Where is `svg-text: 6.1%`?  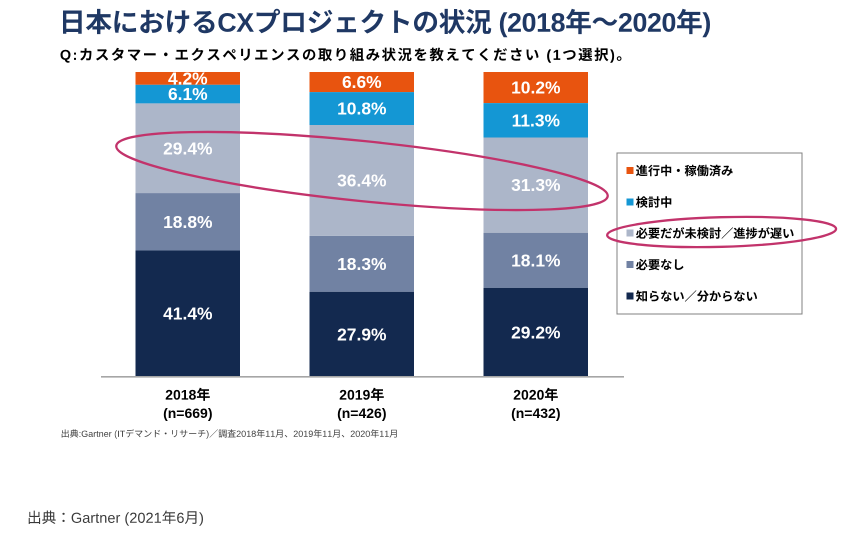
svg-text: 6.1% is located at coordinates (188, 94).